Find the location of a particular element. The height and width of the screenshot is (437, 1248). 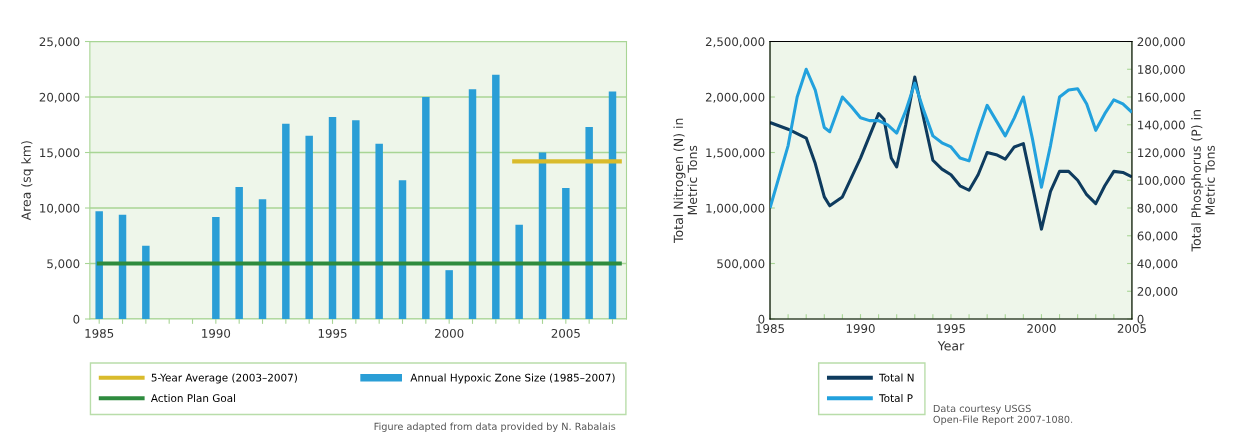

y-tick-label: 2,500,000 is located at coordinates (735, 42).